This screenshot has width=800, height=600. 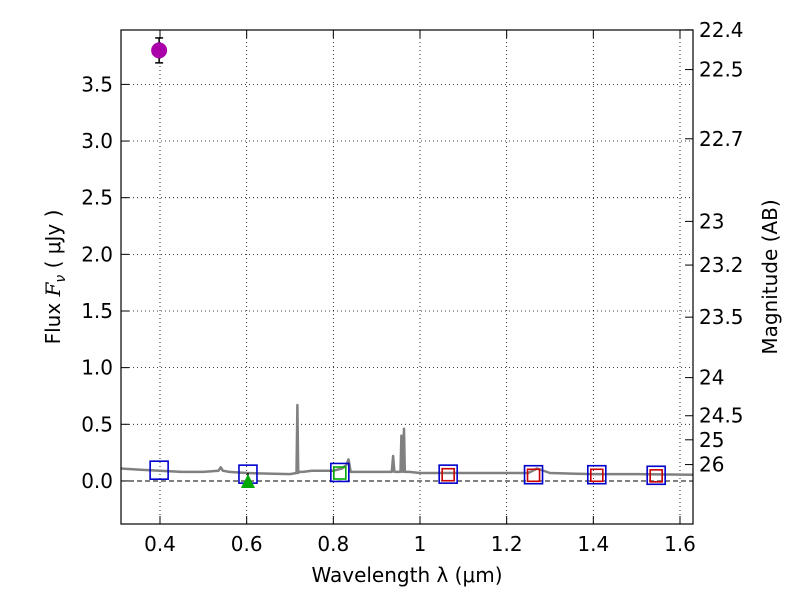 What do you see at coordinates (97, 424) in the screenshot?
I see `y-tick-label: 0.5` at bounding box center [97, 424].